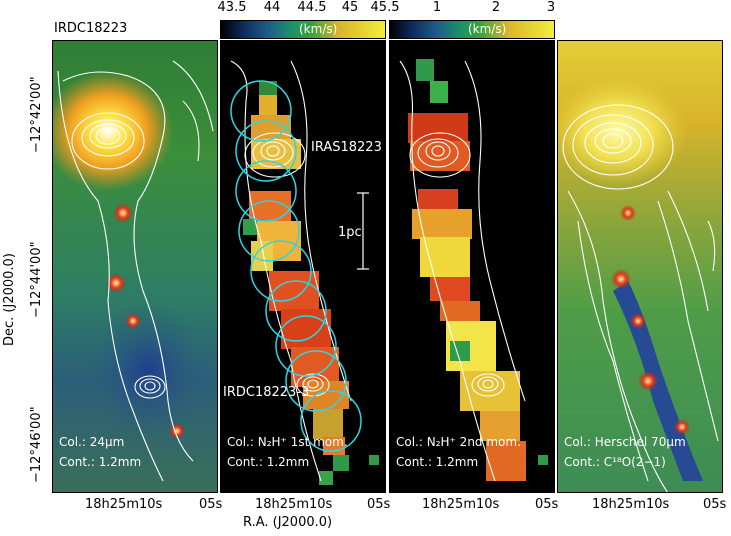  What do you see at coordinates (36, 444) in the screenshot?
I see `y-tick-label: −12°46'00"` at bounding box center [36, 444].